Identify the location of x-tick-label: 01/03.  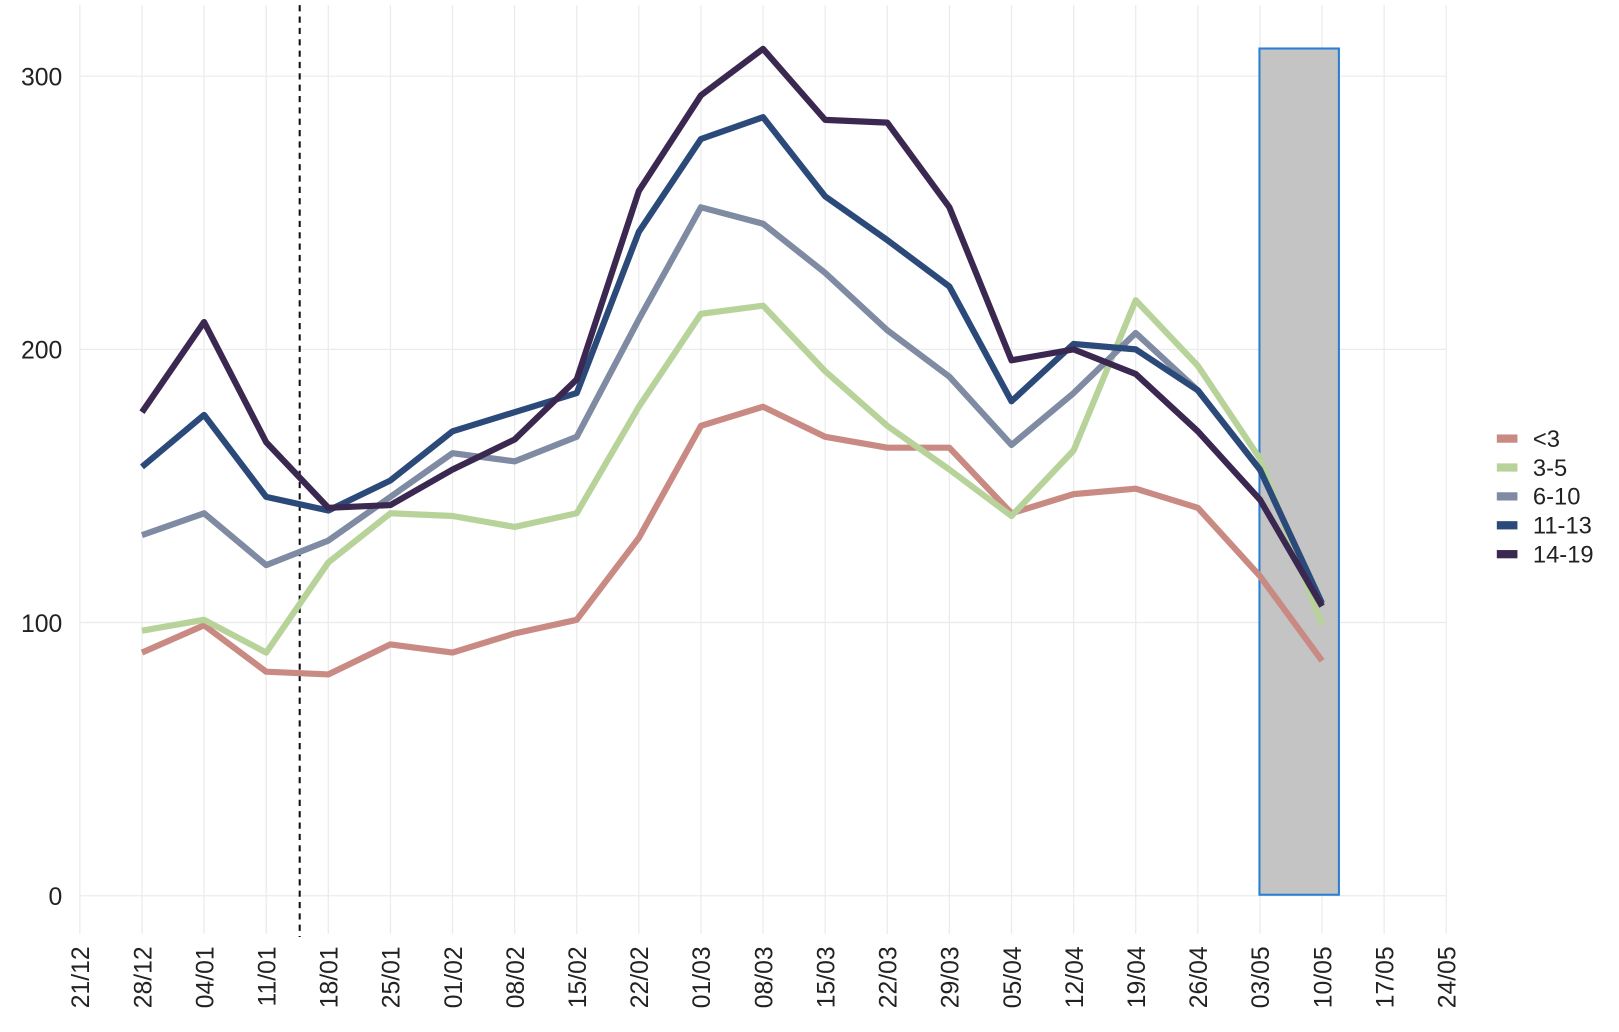
(702, 977).